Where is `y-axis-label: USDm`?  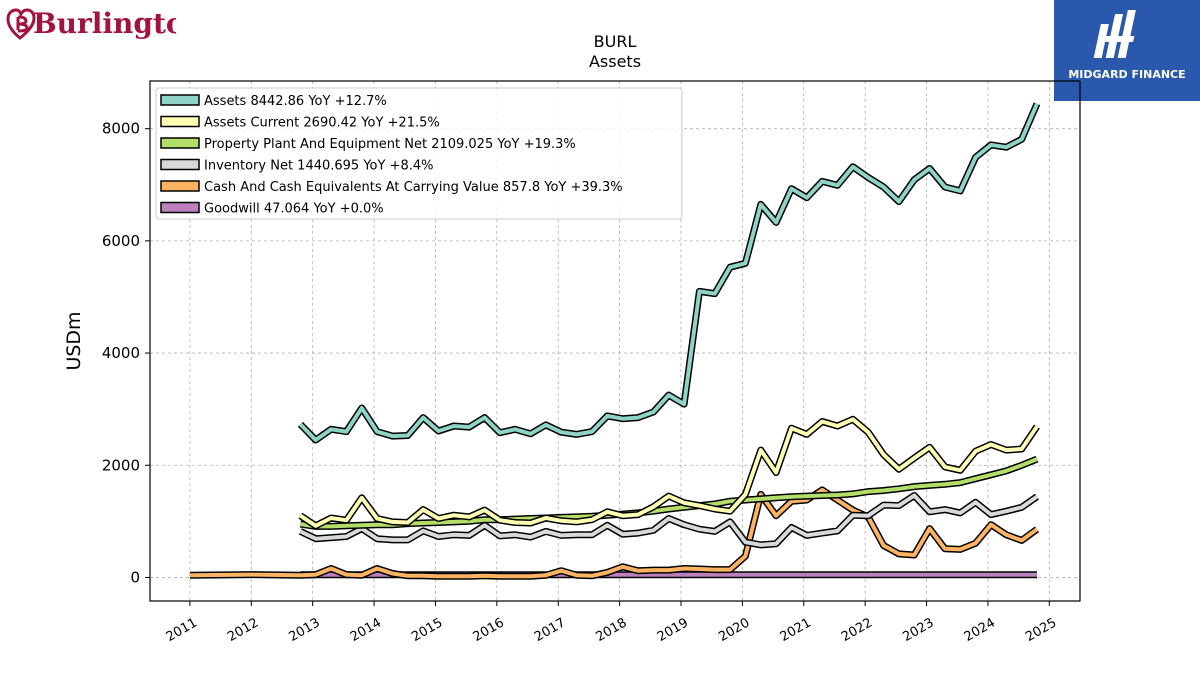
y-axis-label: USDm is located at coordinates (74, 340).